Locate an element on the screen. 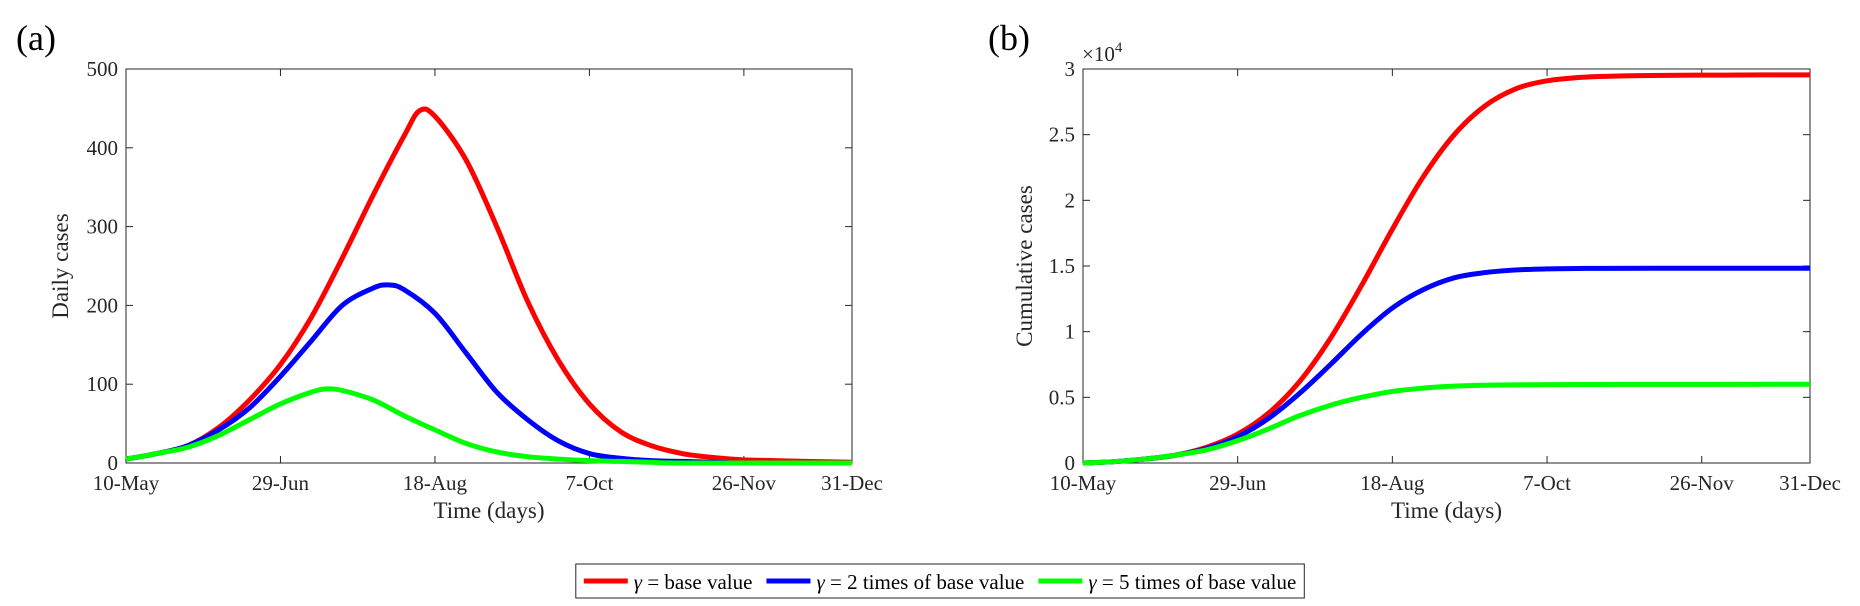 This screenshot has height=606, width=1860. y-tick-label: 3 is located at coordinates (1070, 69).